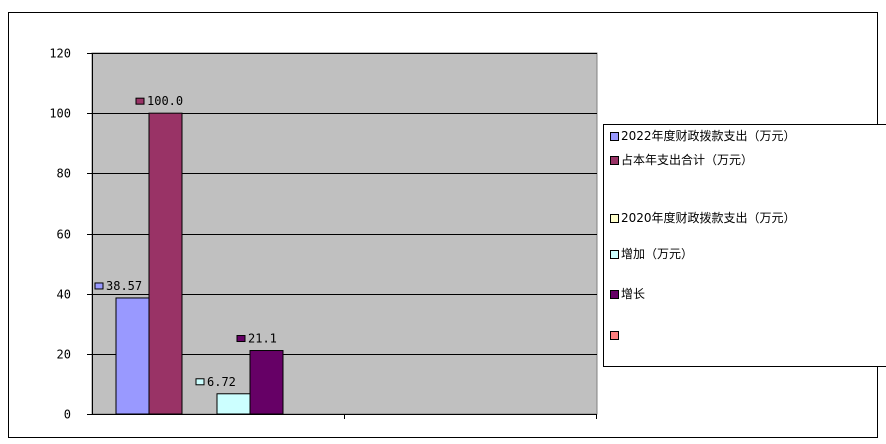  I want to click on data-label: 6.72, so click(221, 382).